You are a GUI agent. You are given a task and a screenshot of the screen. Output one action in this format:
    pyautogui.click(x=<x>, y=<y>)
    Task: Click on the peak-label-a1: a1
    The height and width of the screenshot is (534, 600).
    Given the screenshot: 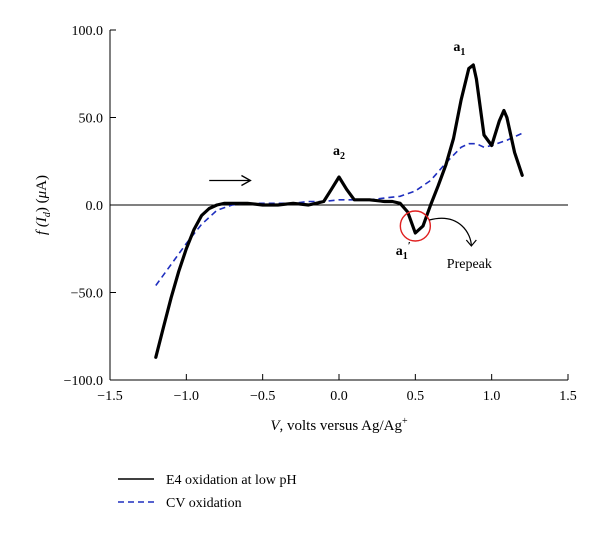 What is the action you would take?
    pyautogui.click(x=459, y=49)
    